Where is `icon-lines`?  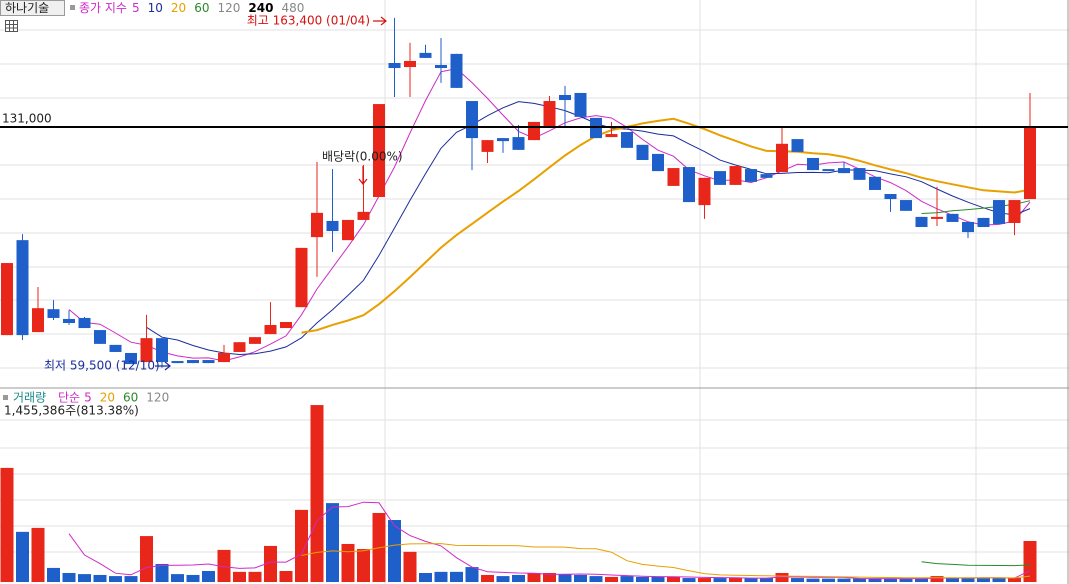
icon-lines is located at coordinates (11, 26).